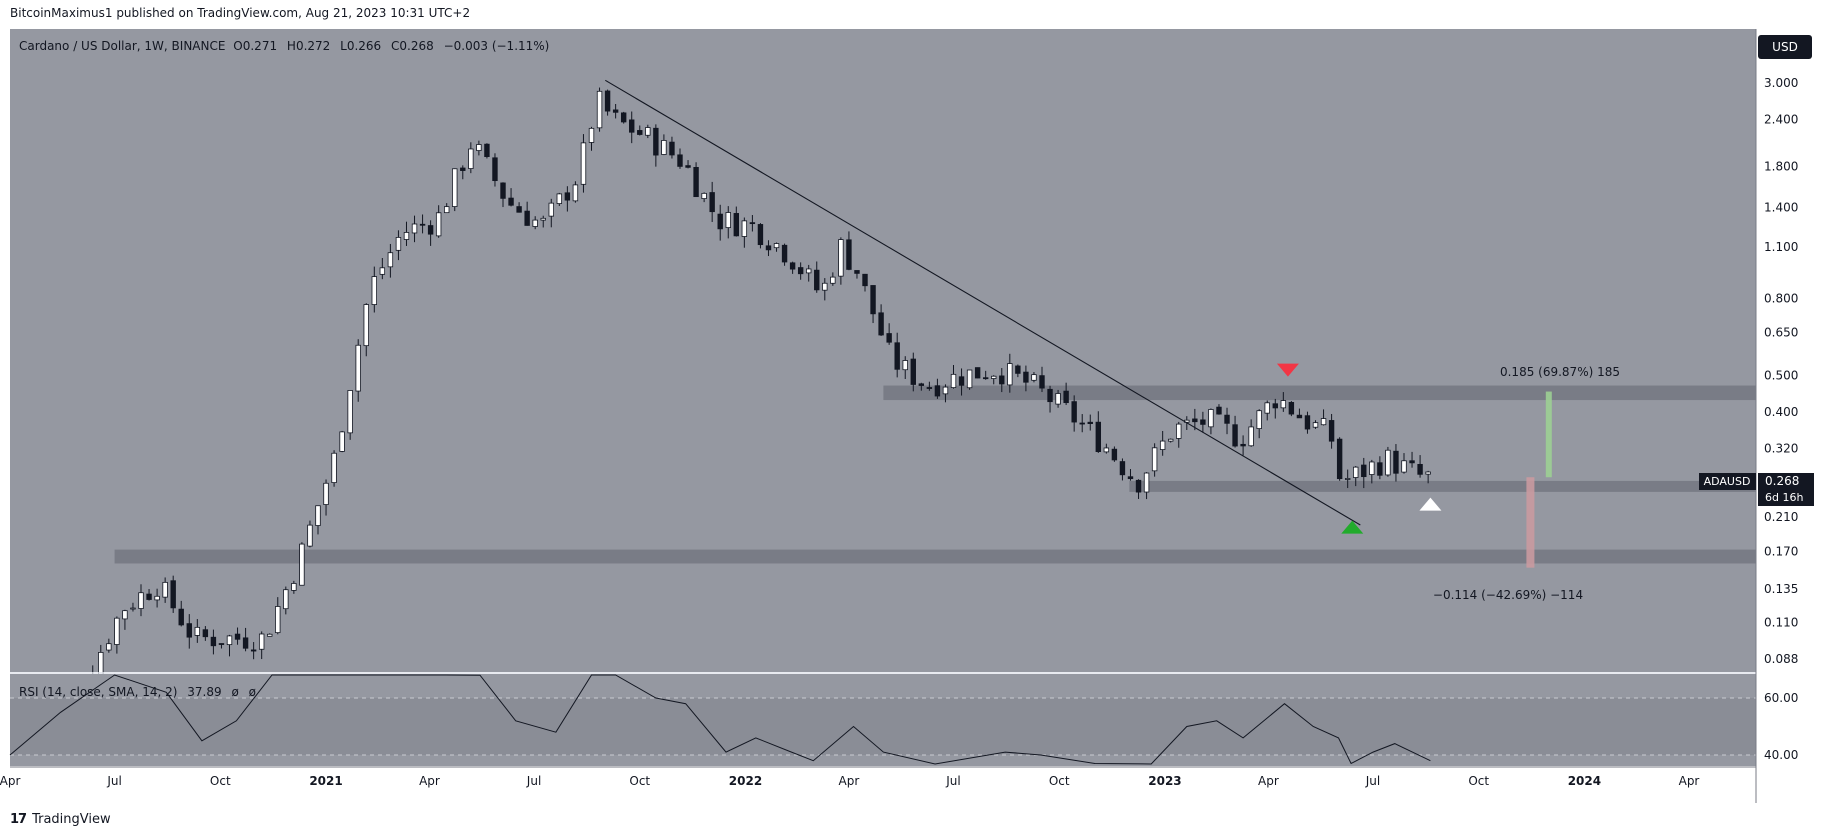  I want to click on time-tick-label: 2021, so click(325, 781).